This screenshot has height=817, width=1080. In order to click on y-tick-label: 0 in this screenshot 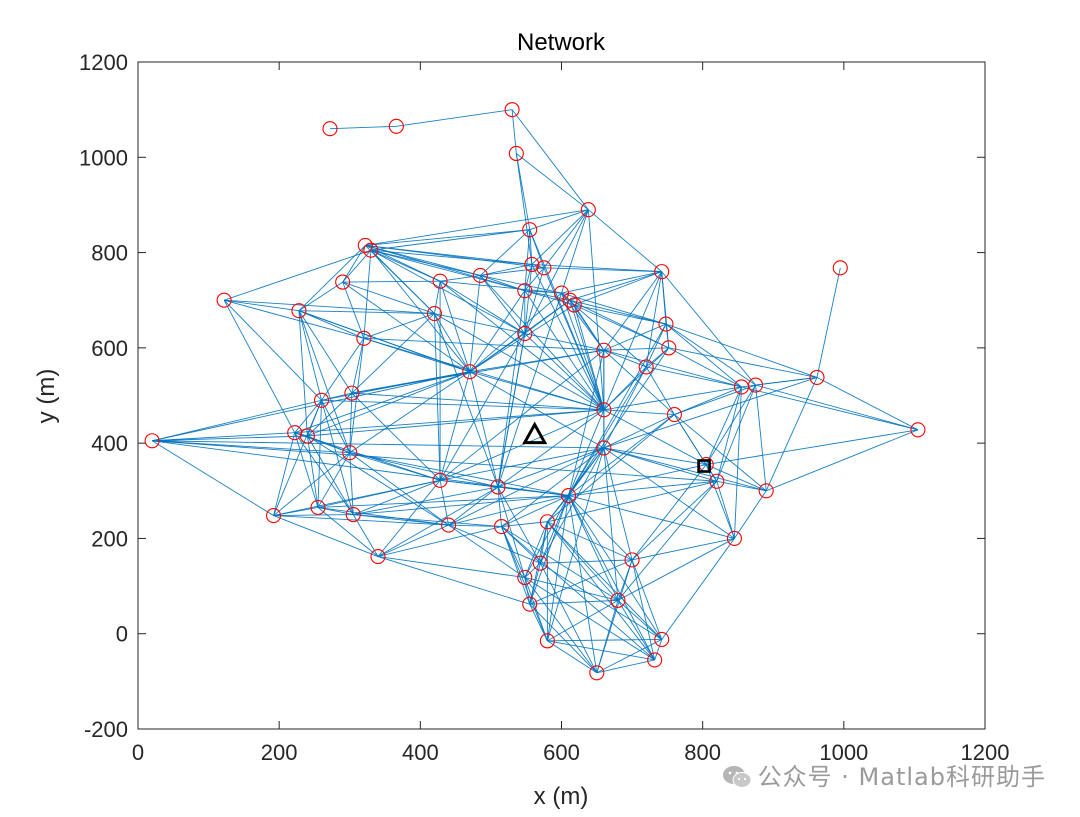, I will do `click(122, 634)`.